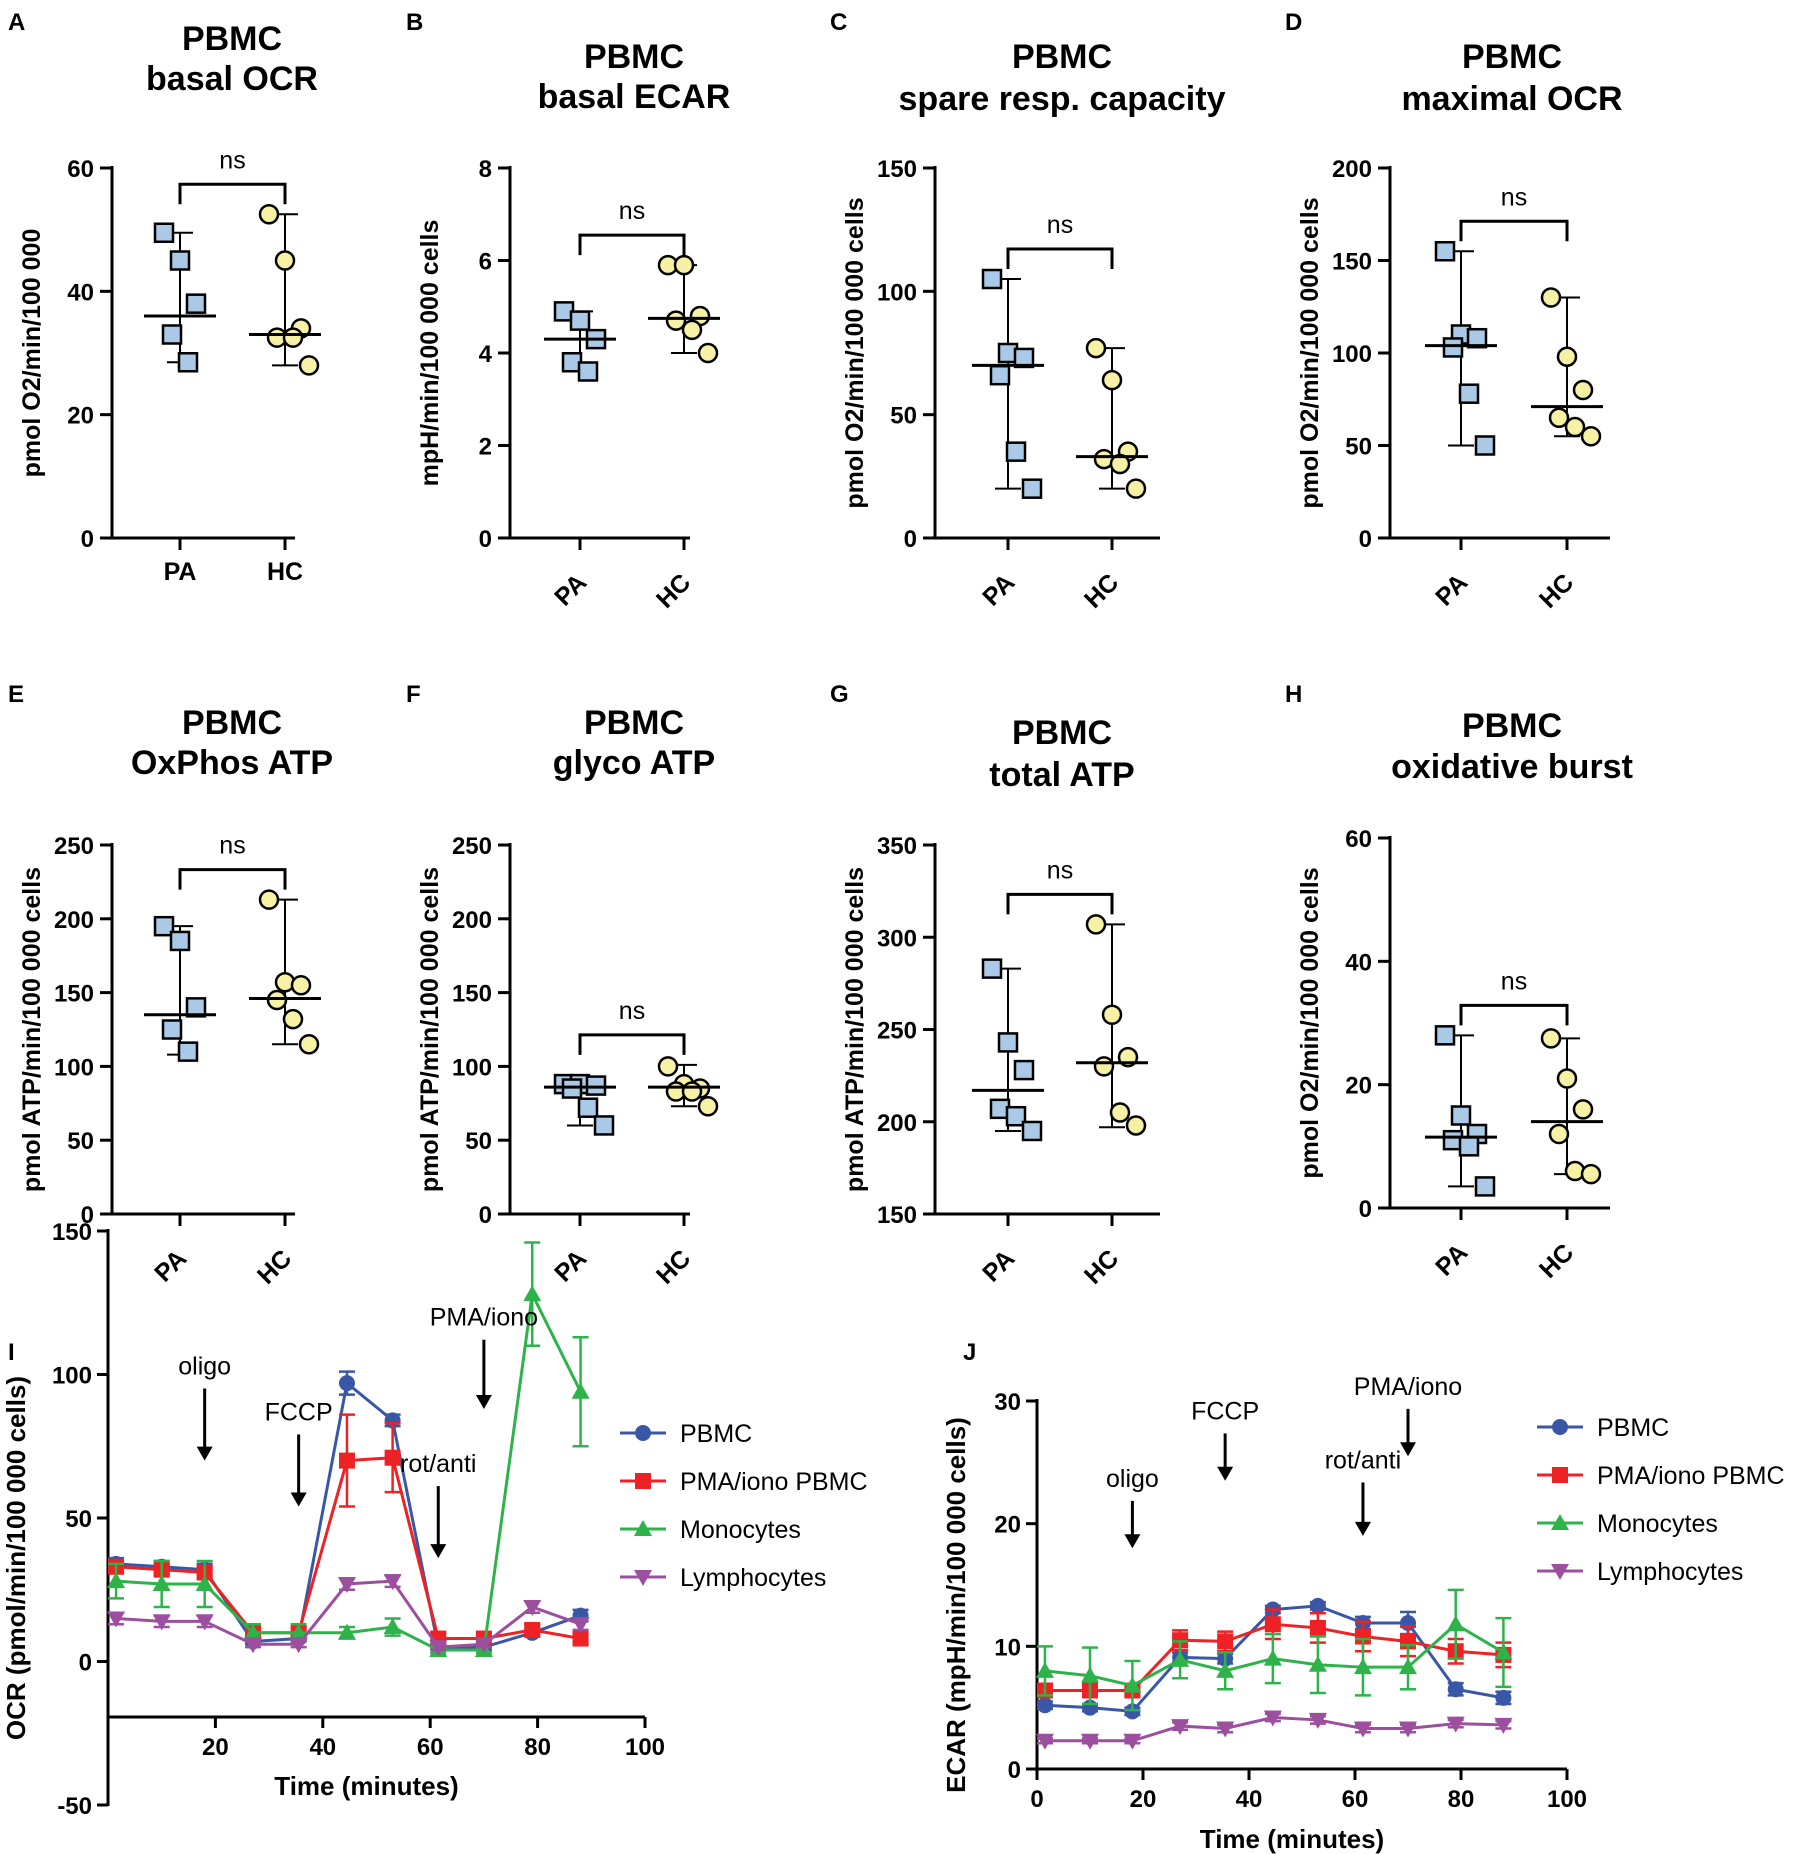 Image resolution: width=1813 pixels, height=1854 pixels. What do you see at coordinates (1560, 1475) in the screenshot?
I see `legend-marker` at bounding box center [1560, 1475].